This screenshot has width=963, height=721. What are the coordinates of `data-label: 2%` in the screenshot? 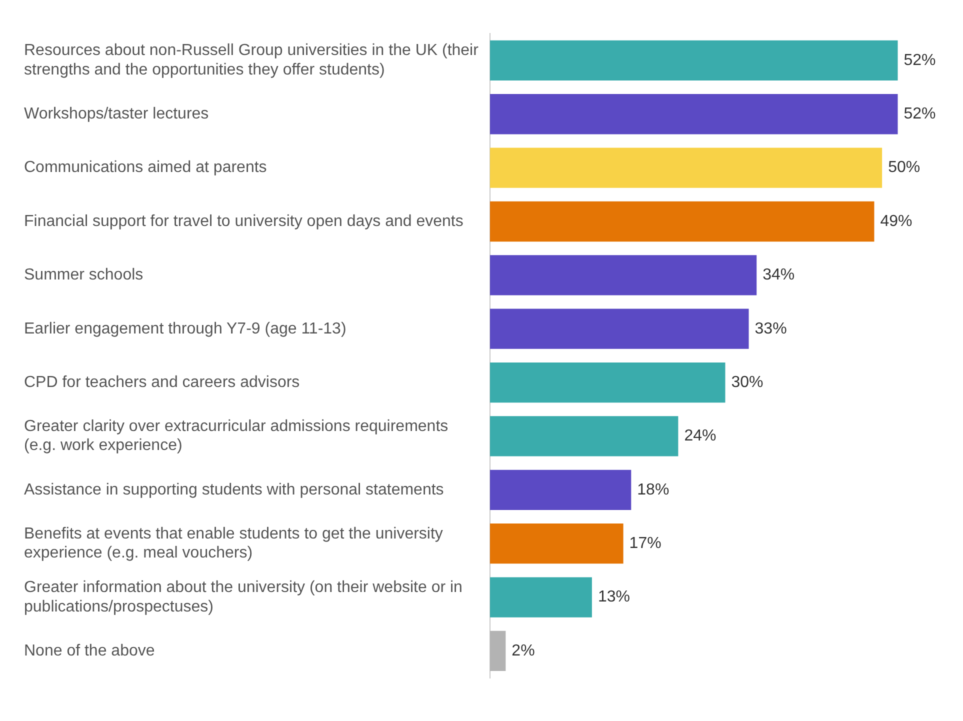 It's located at (523, 651).